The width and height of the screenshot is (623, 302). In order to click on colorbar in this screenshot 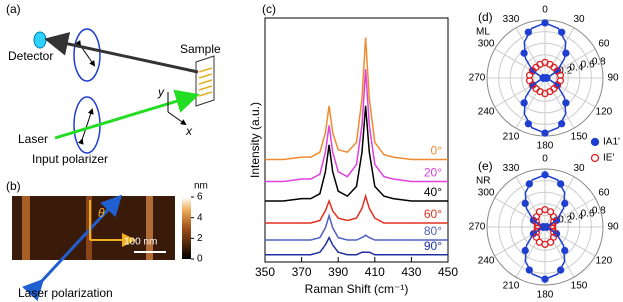, I will do `click(186, 228)`.